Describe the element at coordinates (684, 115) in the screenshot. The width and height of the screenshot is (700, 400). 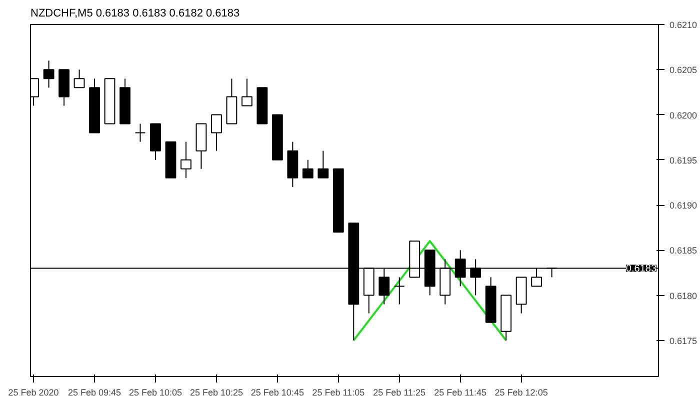
I see `y-tick-label: 0.6200` at that location.